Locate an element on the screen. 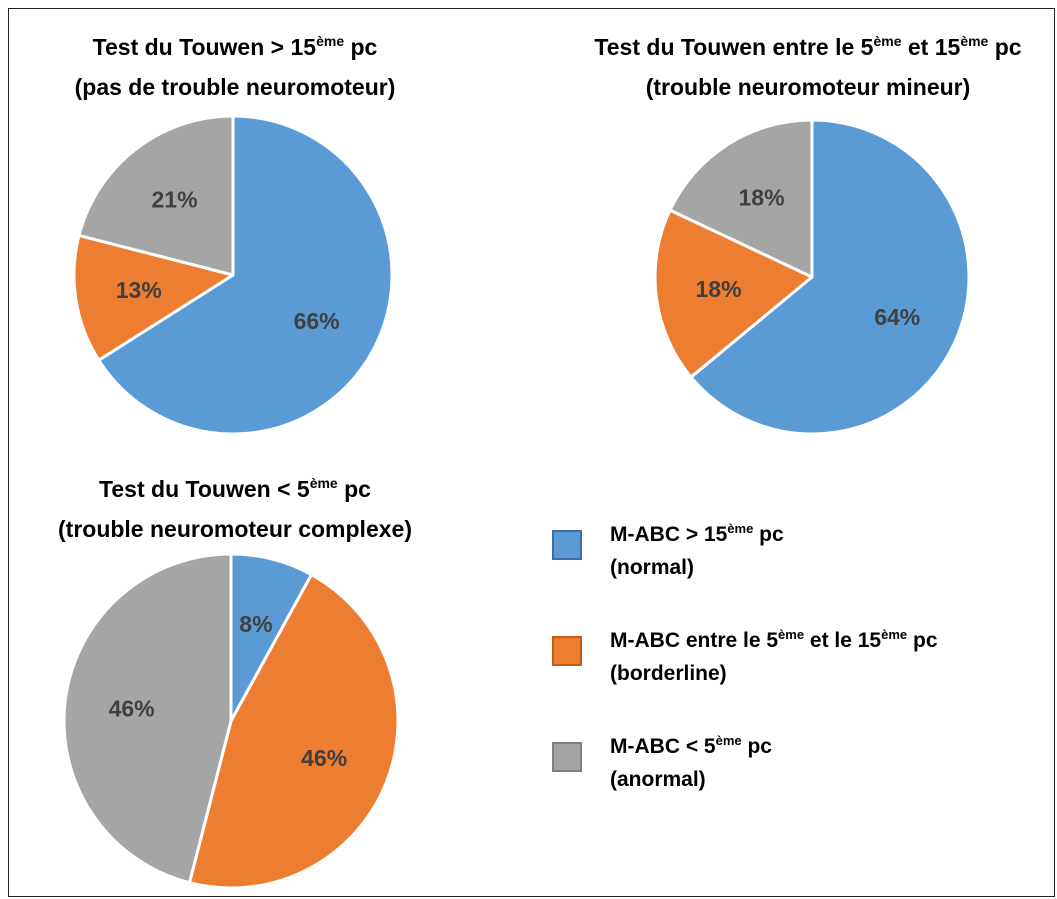 The height and width of the screenshot is (899, 1057). chart-2-title-text-a: Test du Touwen entre le 5 is located at coordinates (734, 47).